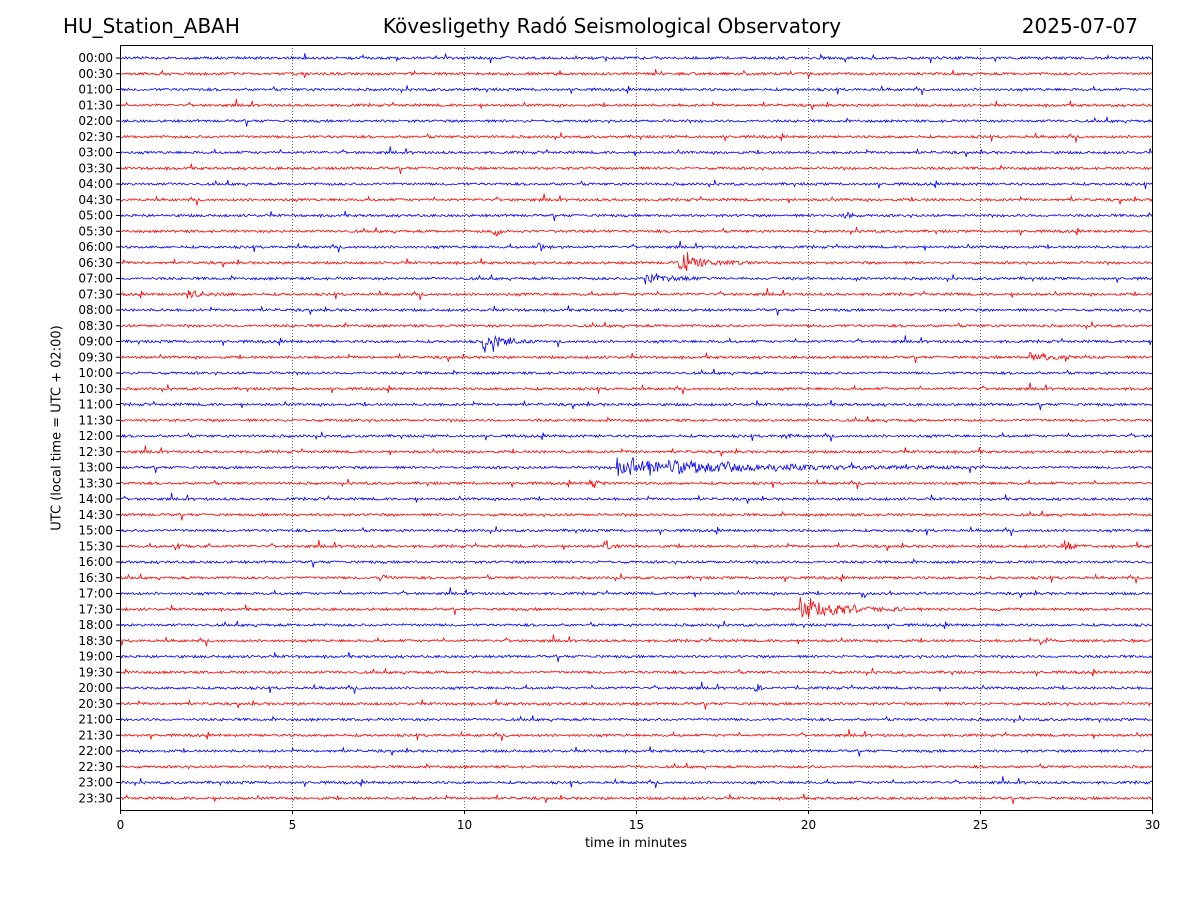  What do you see at coordinates (95, 720) in the screenshot?
I see `y-tick-label-42: 21:00` at bounding box center [95, 720].